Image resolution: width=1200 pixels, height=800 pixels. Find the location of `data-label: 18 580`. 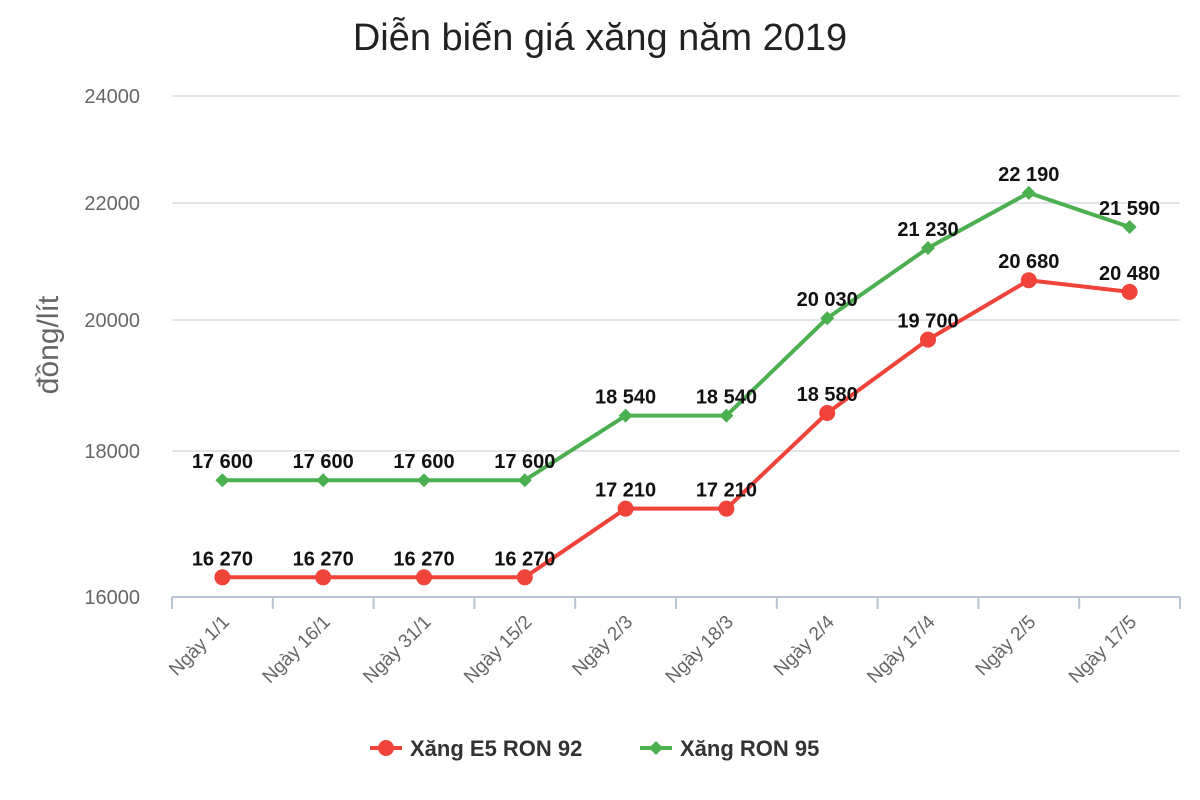

data-label: 18 580 is located at coordinates (827, 395).